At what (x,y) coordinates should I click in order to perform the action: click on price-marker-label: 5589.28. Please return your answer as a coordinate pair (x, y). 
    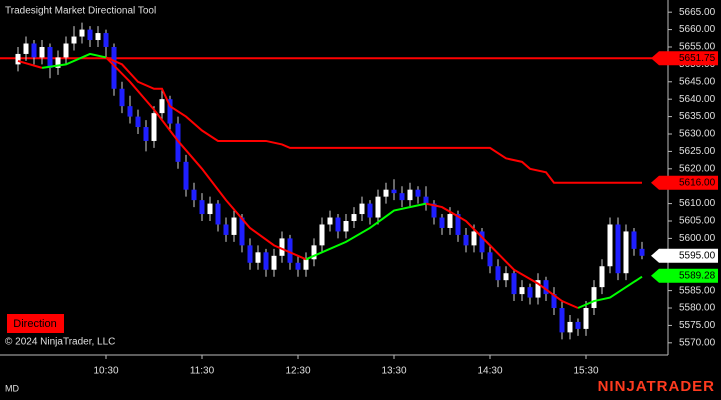
    Looking at the image, I should click on (697, 275).